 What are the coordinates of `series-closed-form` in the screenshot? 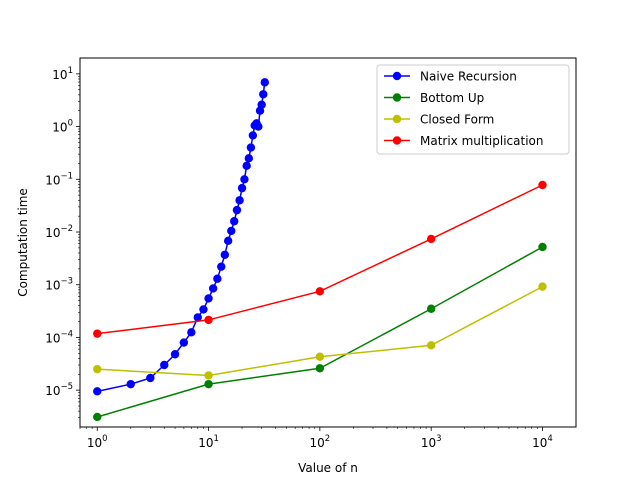 It's located at (320, 331).